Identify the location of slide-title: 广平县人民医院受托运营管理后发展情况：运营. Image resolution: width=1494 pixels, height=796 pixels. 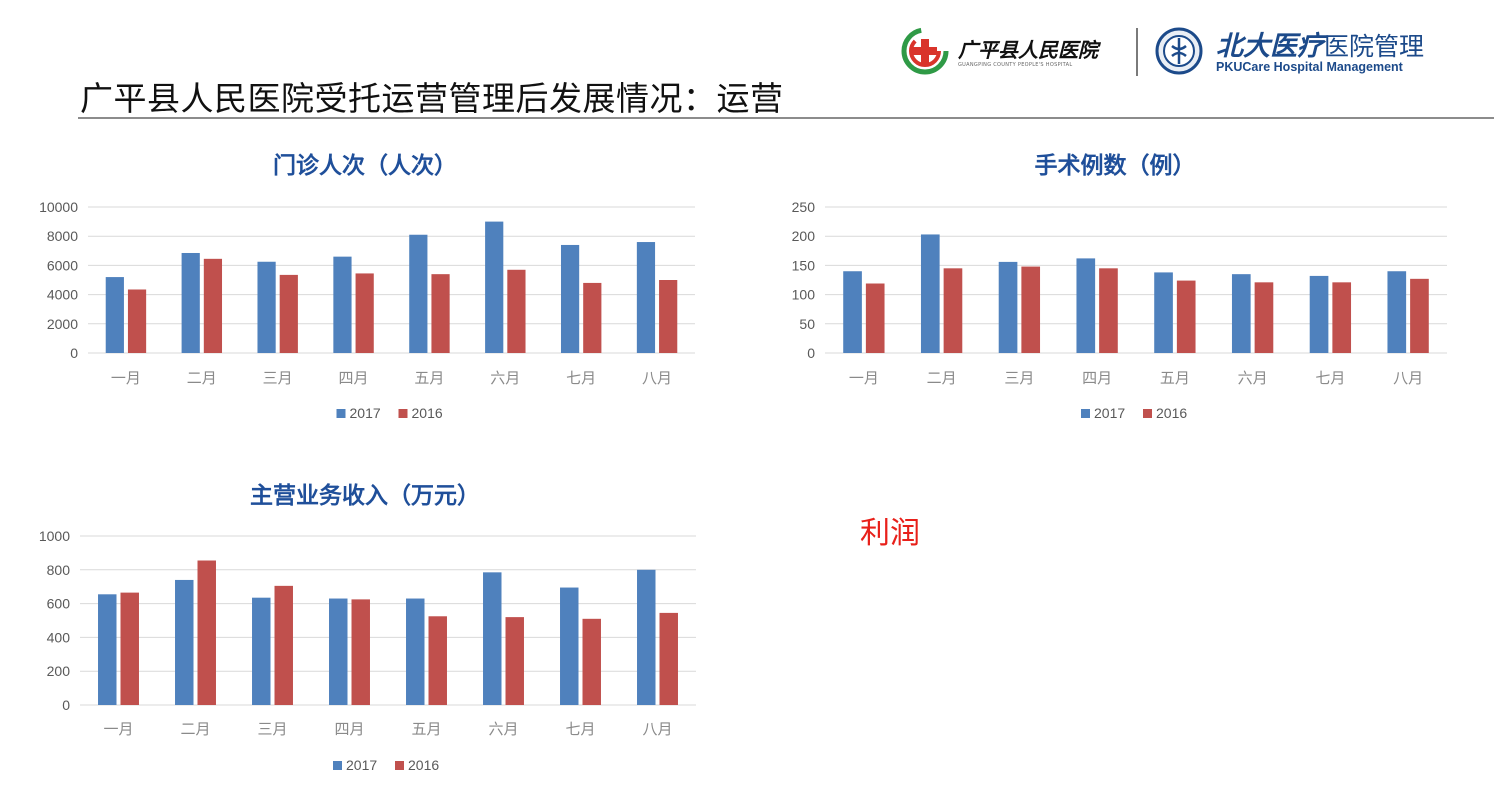
(432, 98).